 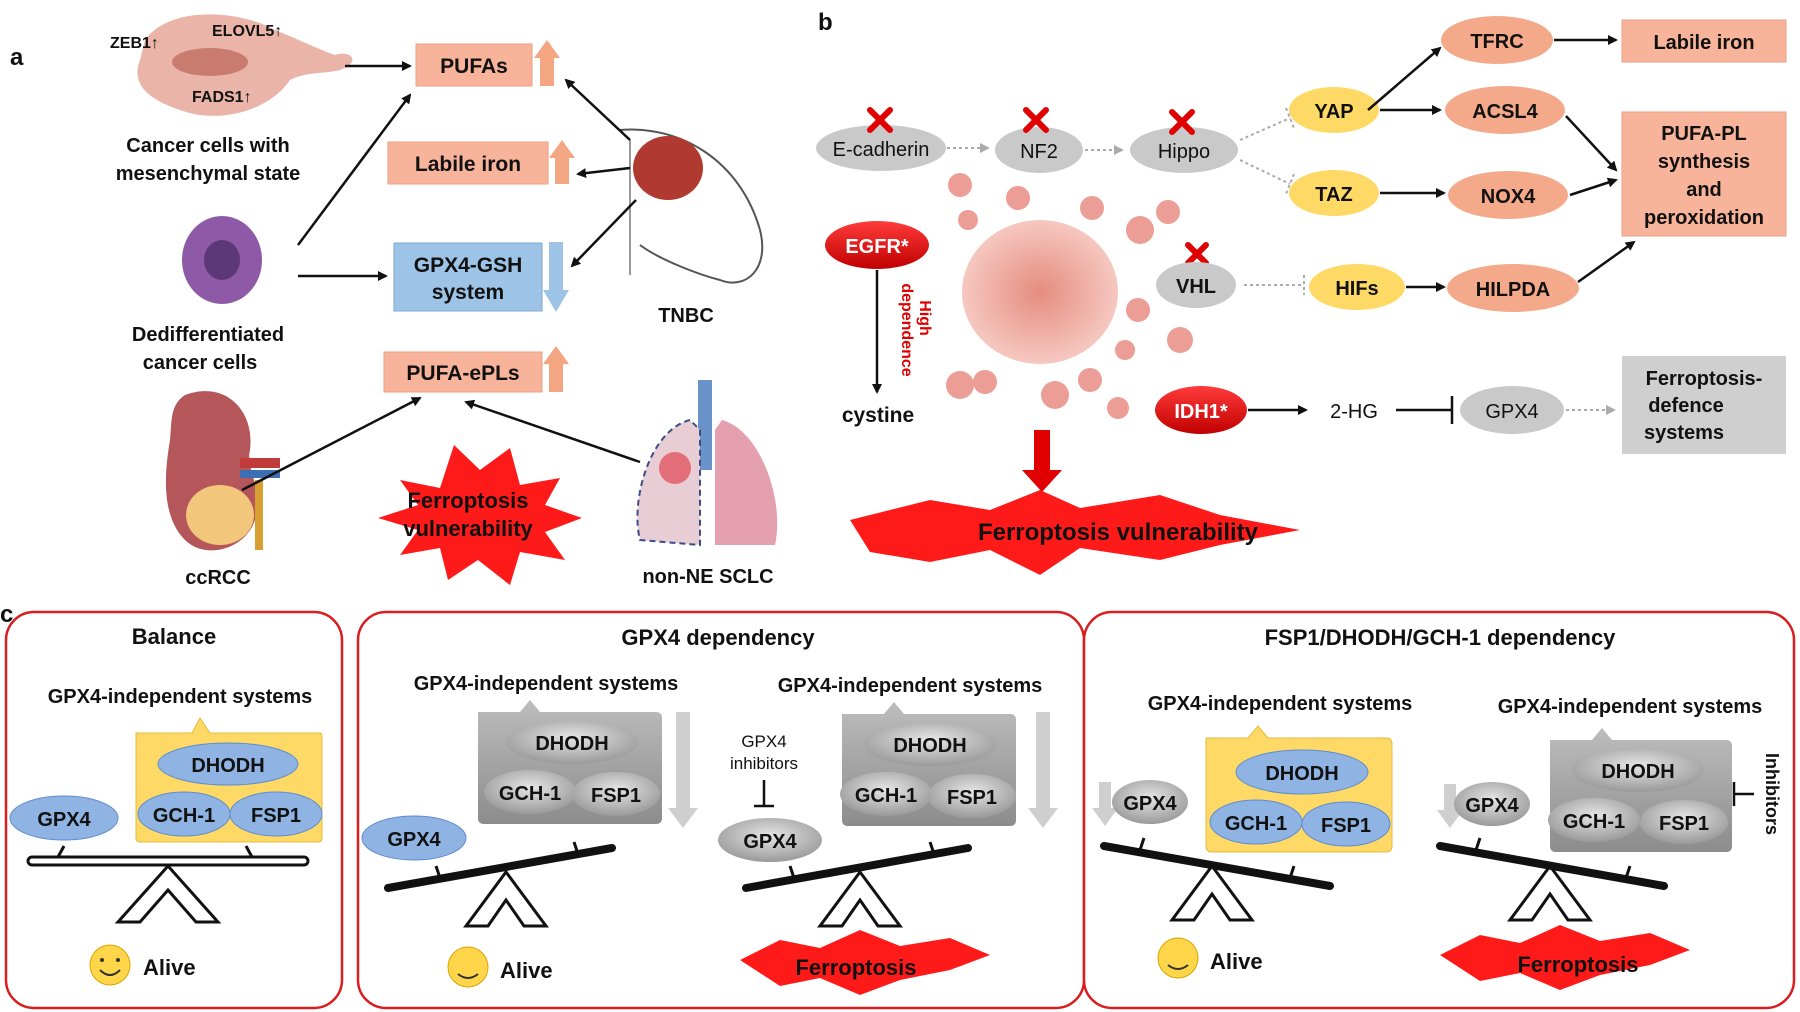 I want to click on balance-gch1-label: GCH-1, so click(x=184, y=816).